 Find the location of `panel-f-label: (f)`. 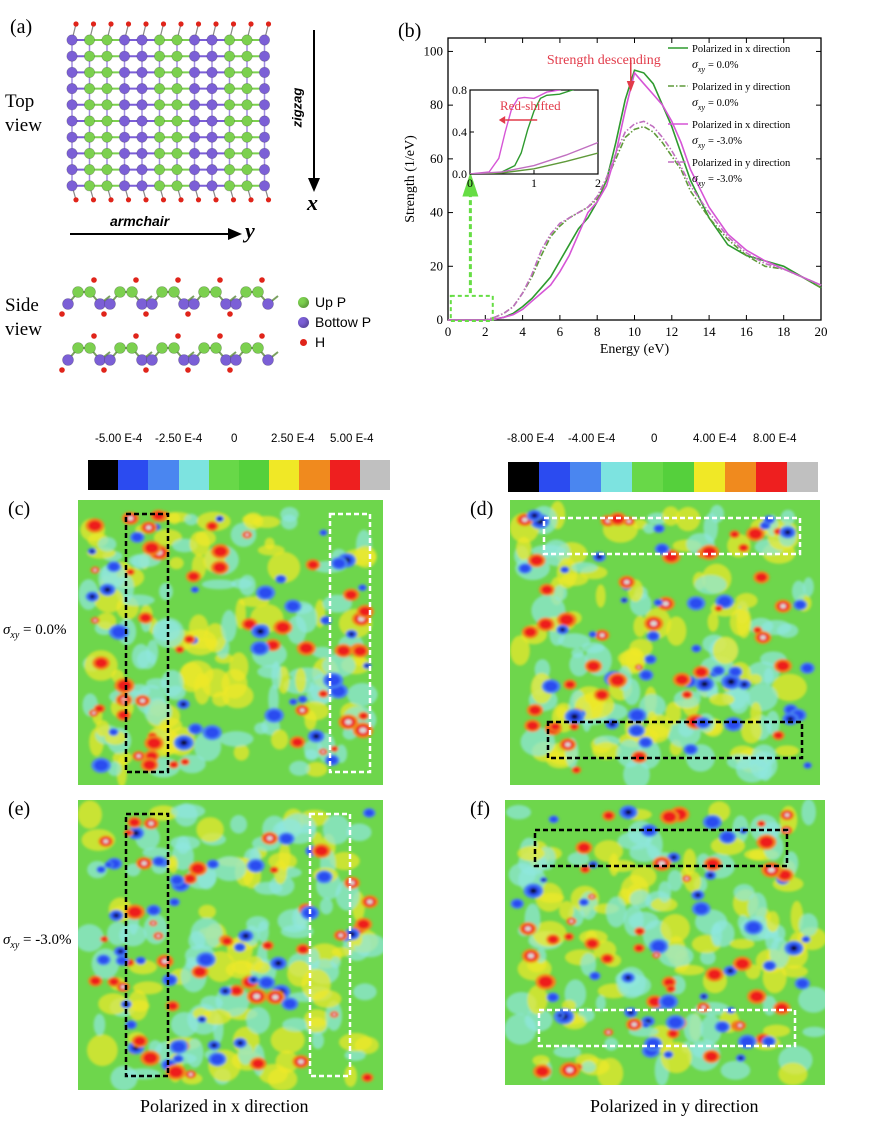

panel-f-label: (f) is located at coordinates (480, 809).